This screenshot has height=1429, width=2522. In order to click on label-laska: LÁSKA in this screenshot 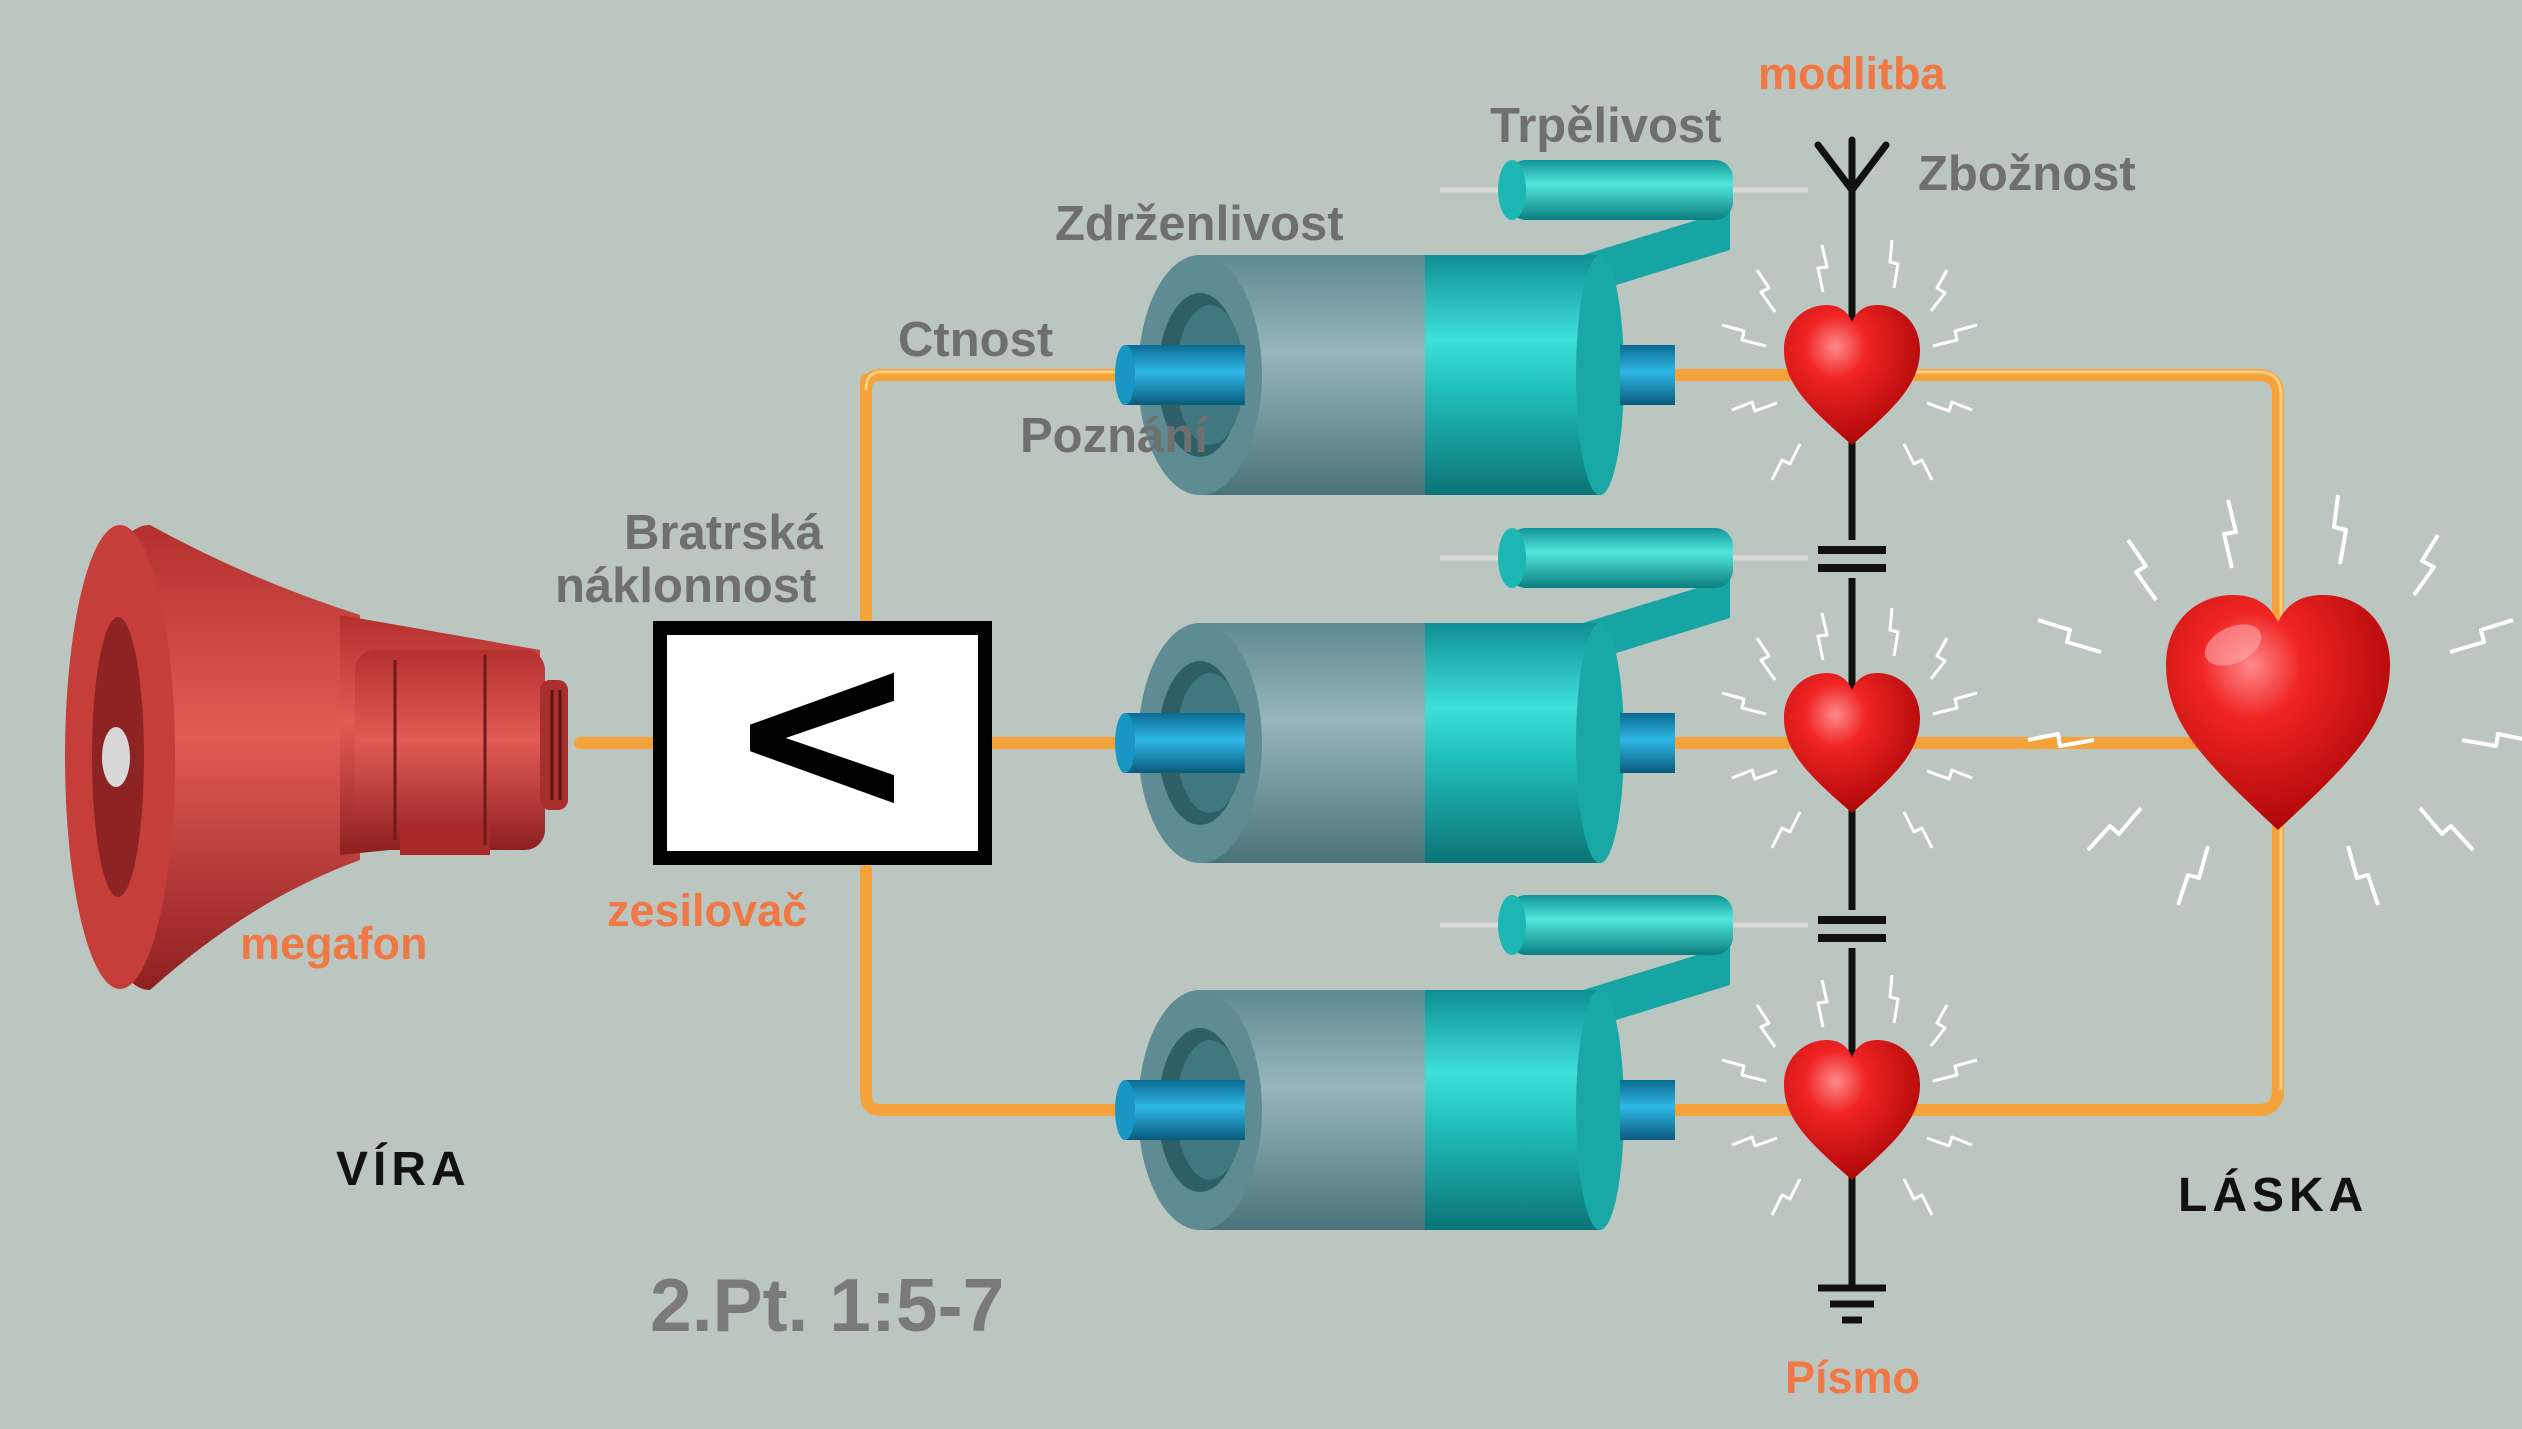, I will do `click(2273, 1195)`.